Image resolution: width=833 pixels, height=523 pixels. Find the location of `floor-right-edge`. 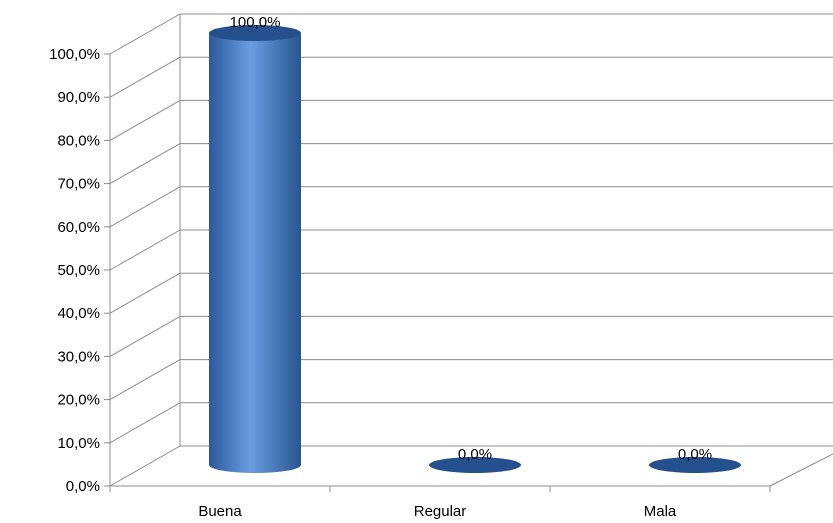

floor-right-edge is located at coordinates (801, 470).